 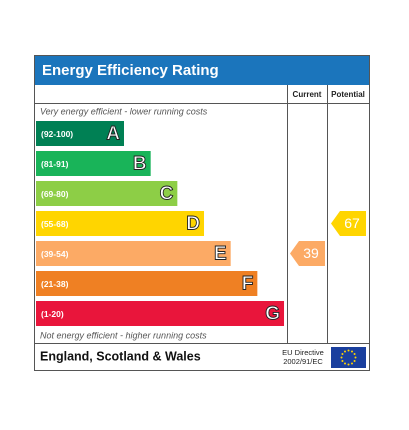 What do you see at coordinates (248, 284) in the screenshot?
I see `band-letter: F` at bounding box center [248, 284].